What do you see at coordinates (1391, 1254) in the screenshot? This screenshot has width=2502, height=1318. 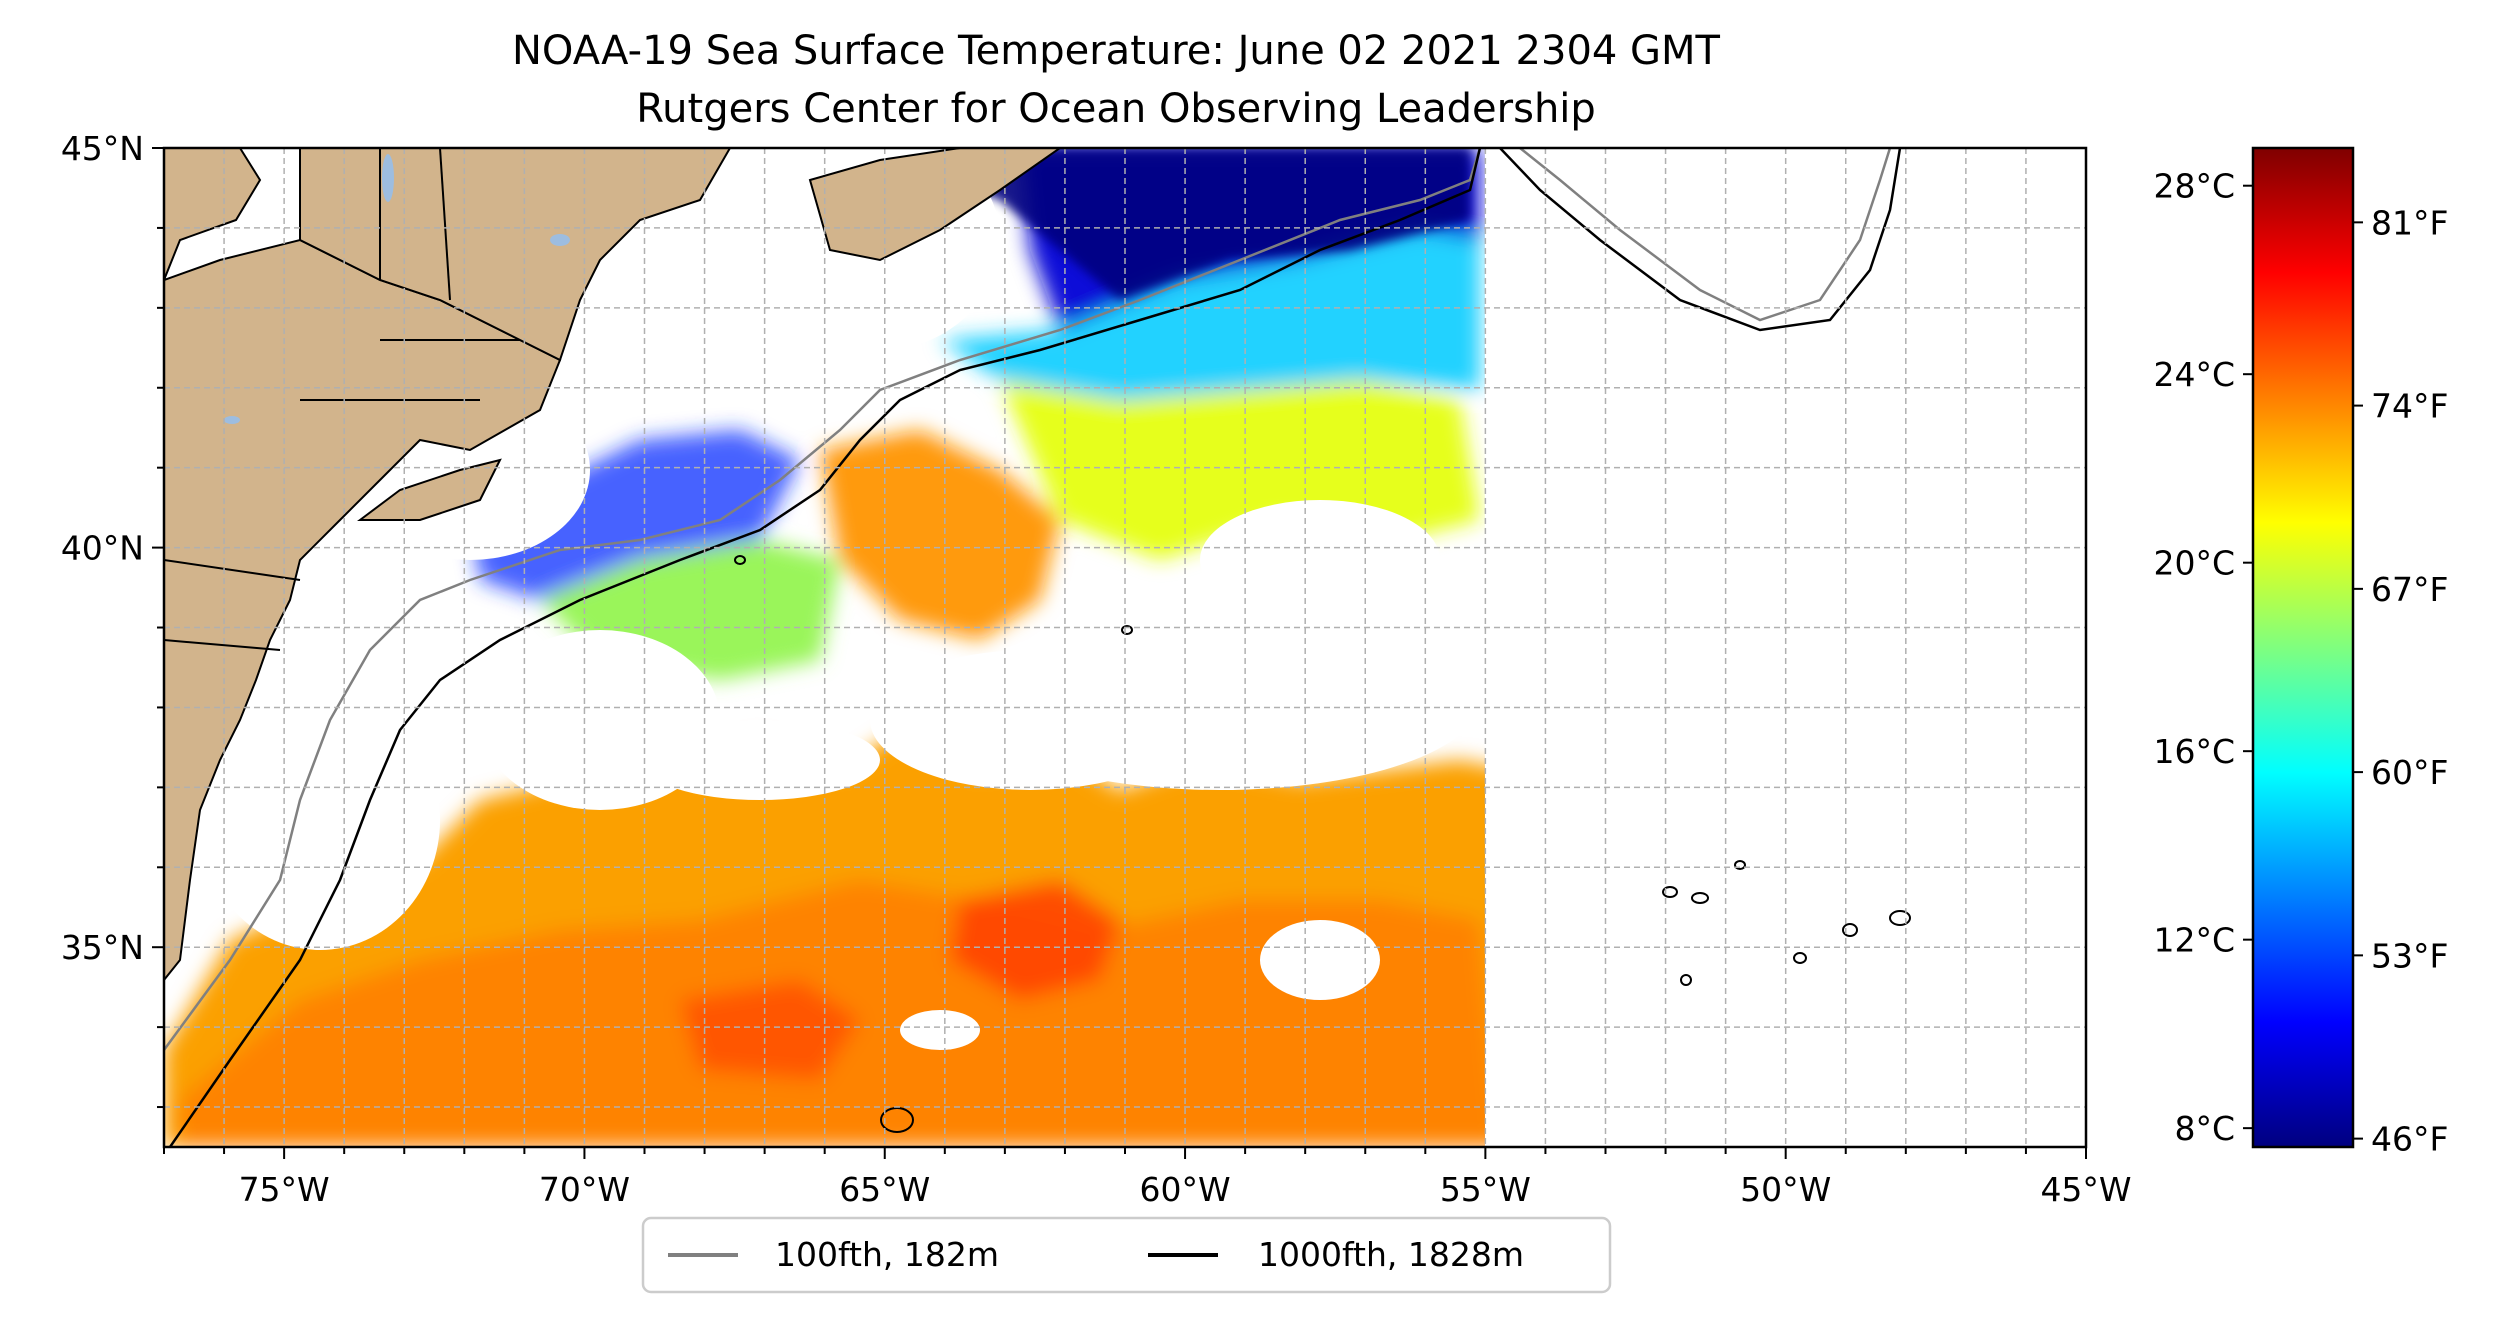 I see `legend-label-1000fth: 1000fth, 1828m` at bounding box center [1391, 1254].